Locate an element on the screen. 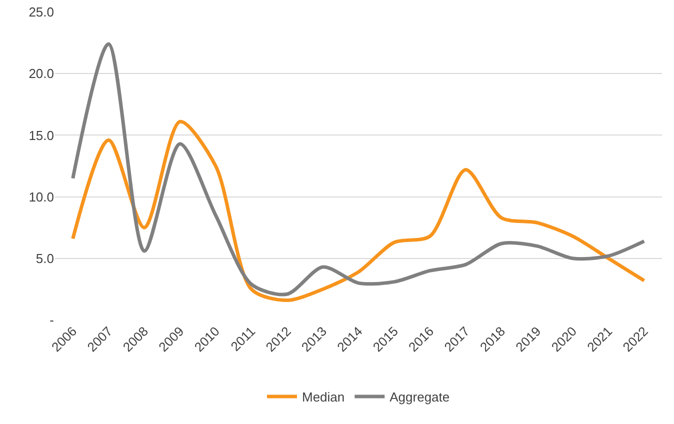 The image size is (674, 424). legend-label: Median is located at coordinates (323, 397).